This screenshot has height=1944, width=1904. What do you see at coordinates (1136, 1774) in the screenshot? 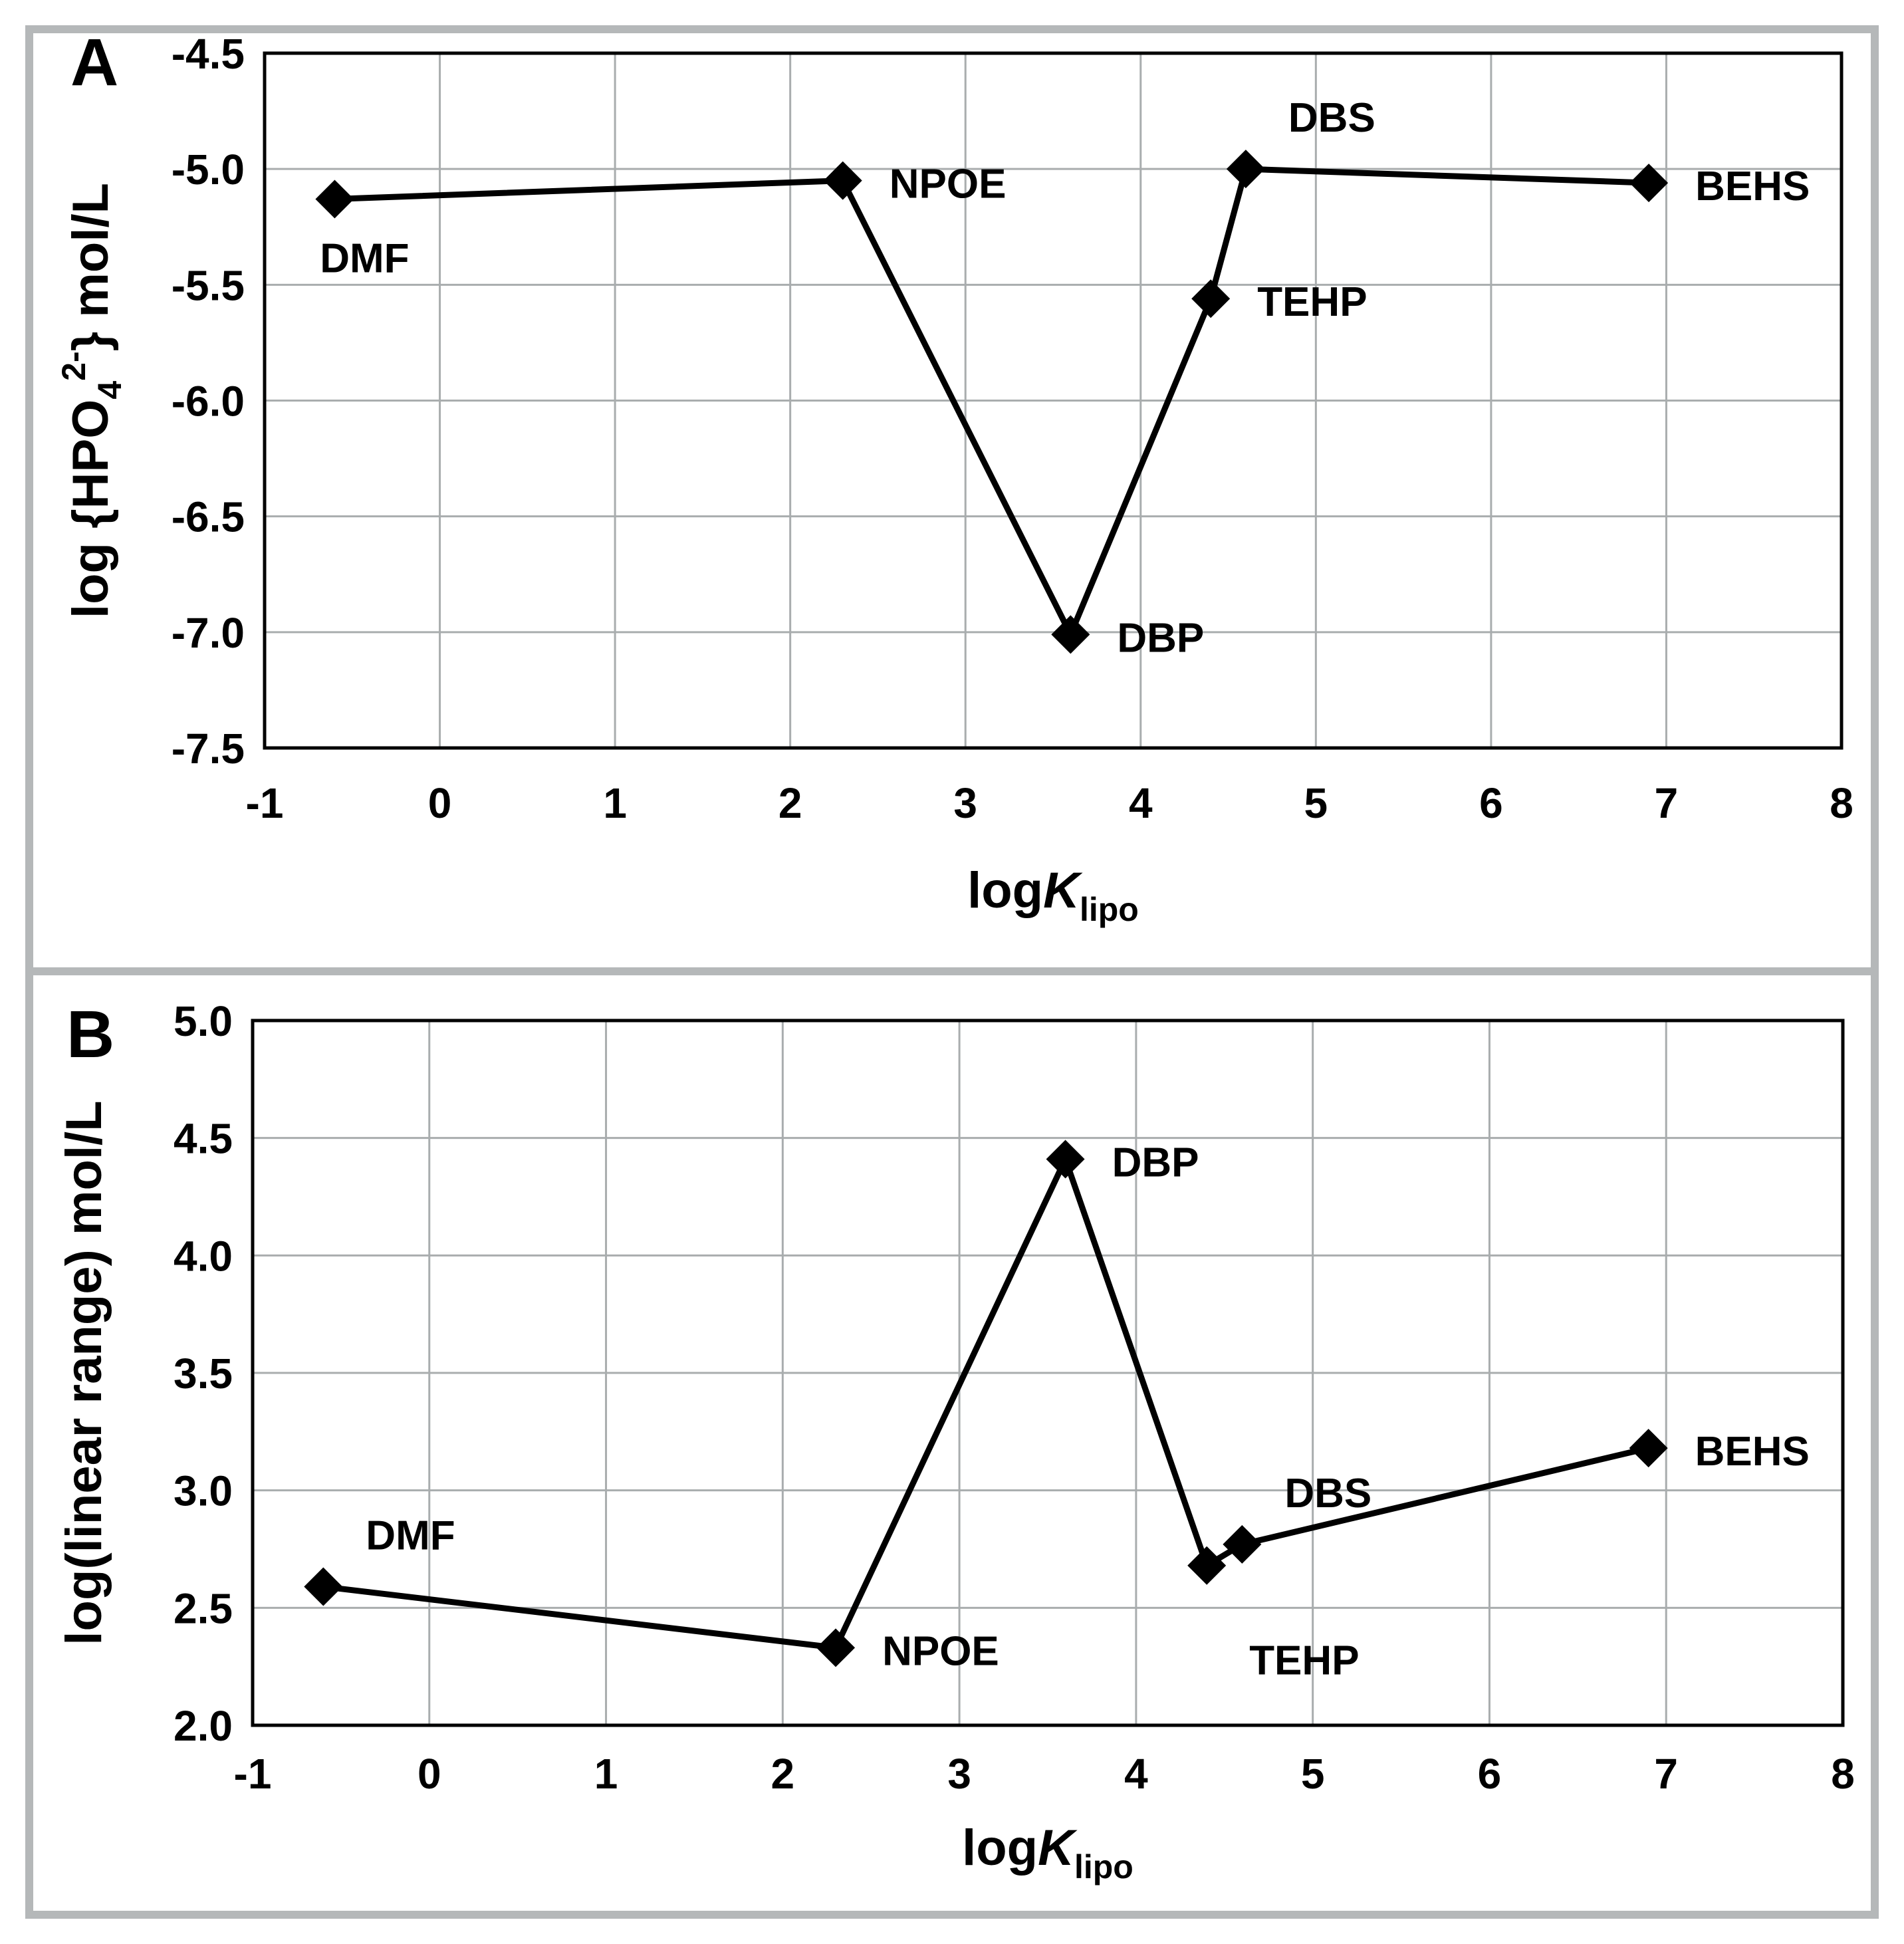
I see `panel-b-x-tick-label: 4` at bounding box center [1136, 1774].